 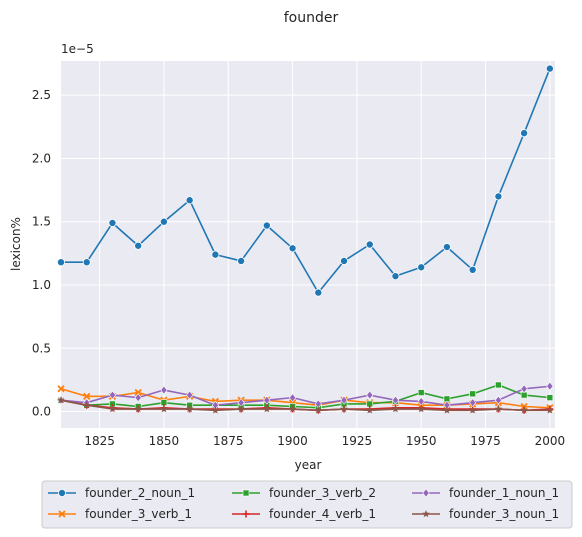 I want to click on legend-item: founder_3_verb_2, so click(x=304, y=493).